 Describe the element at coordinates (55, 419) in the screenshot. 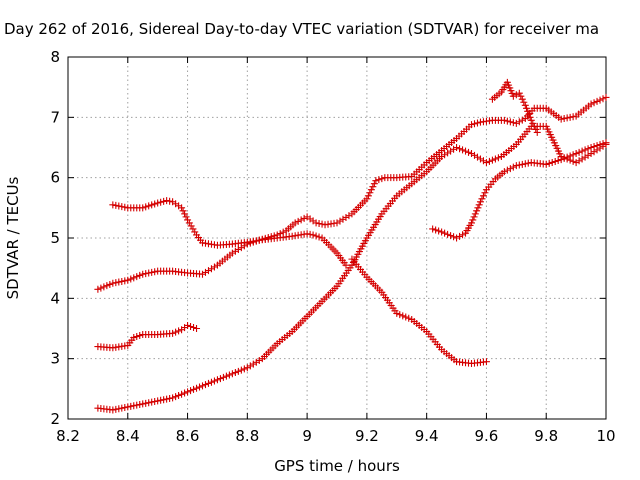

I see `y-tick-label: 2` at that location.